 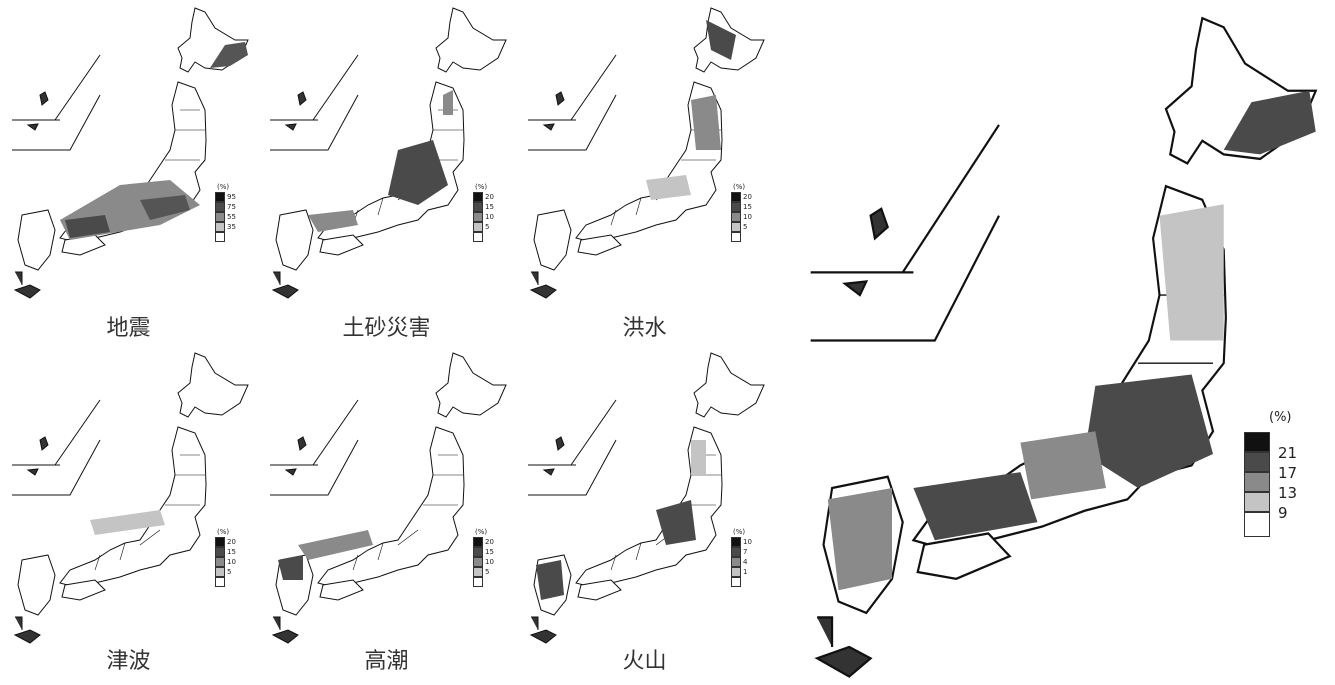 I want to click on map-caption: 土砂災害, so click(x=386, y=328).